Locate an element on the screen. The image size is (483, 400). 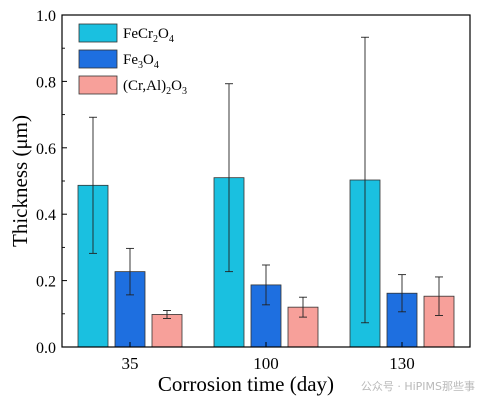
y-tick-label: 0.8 is located at coordinates (46, 82).